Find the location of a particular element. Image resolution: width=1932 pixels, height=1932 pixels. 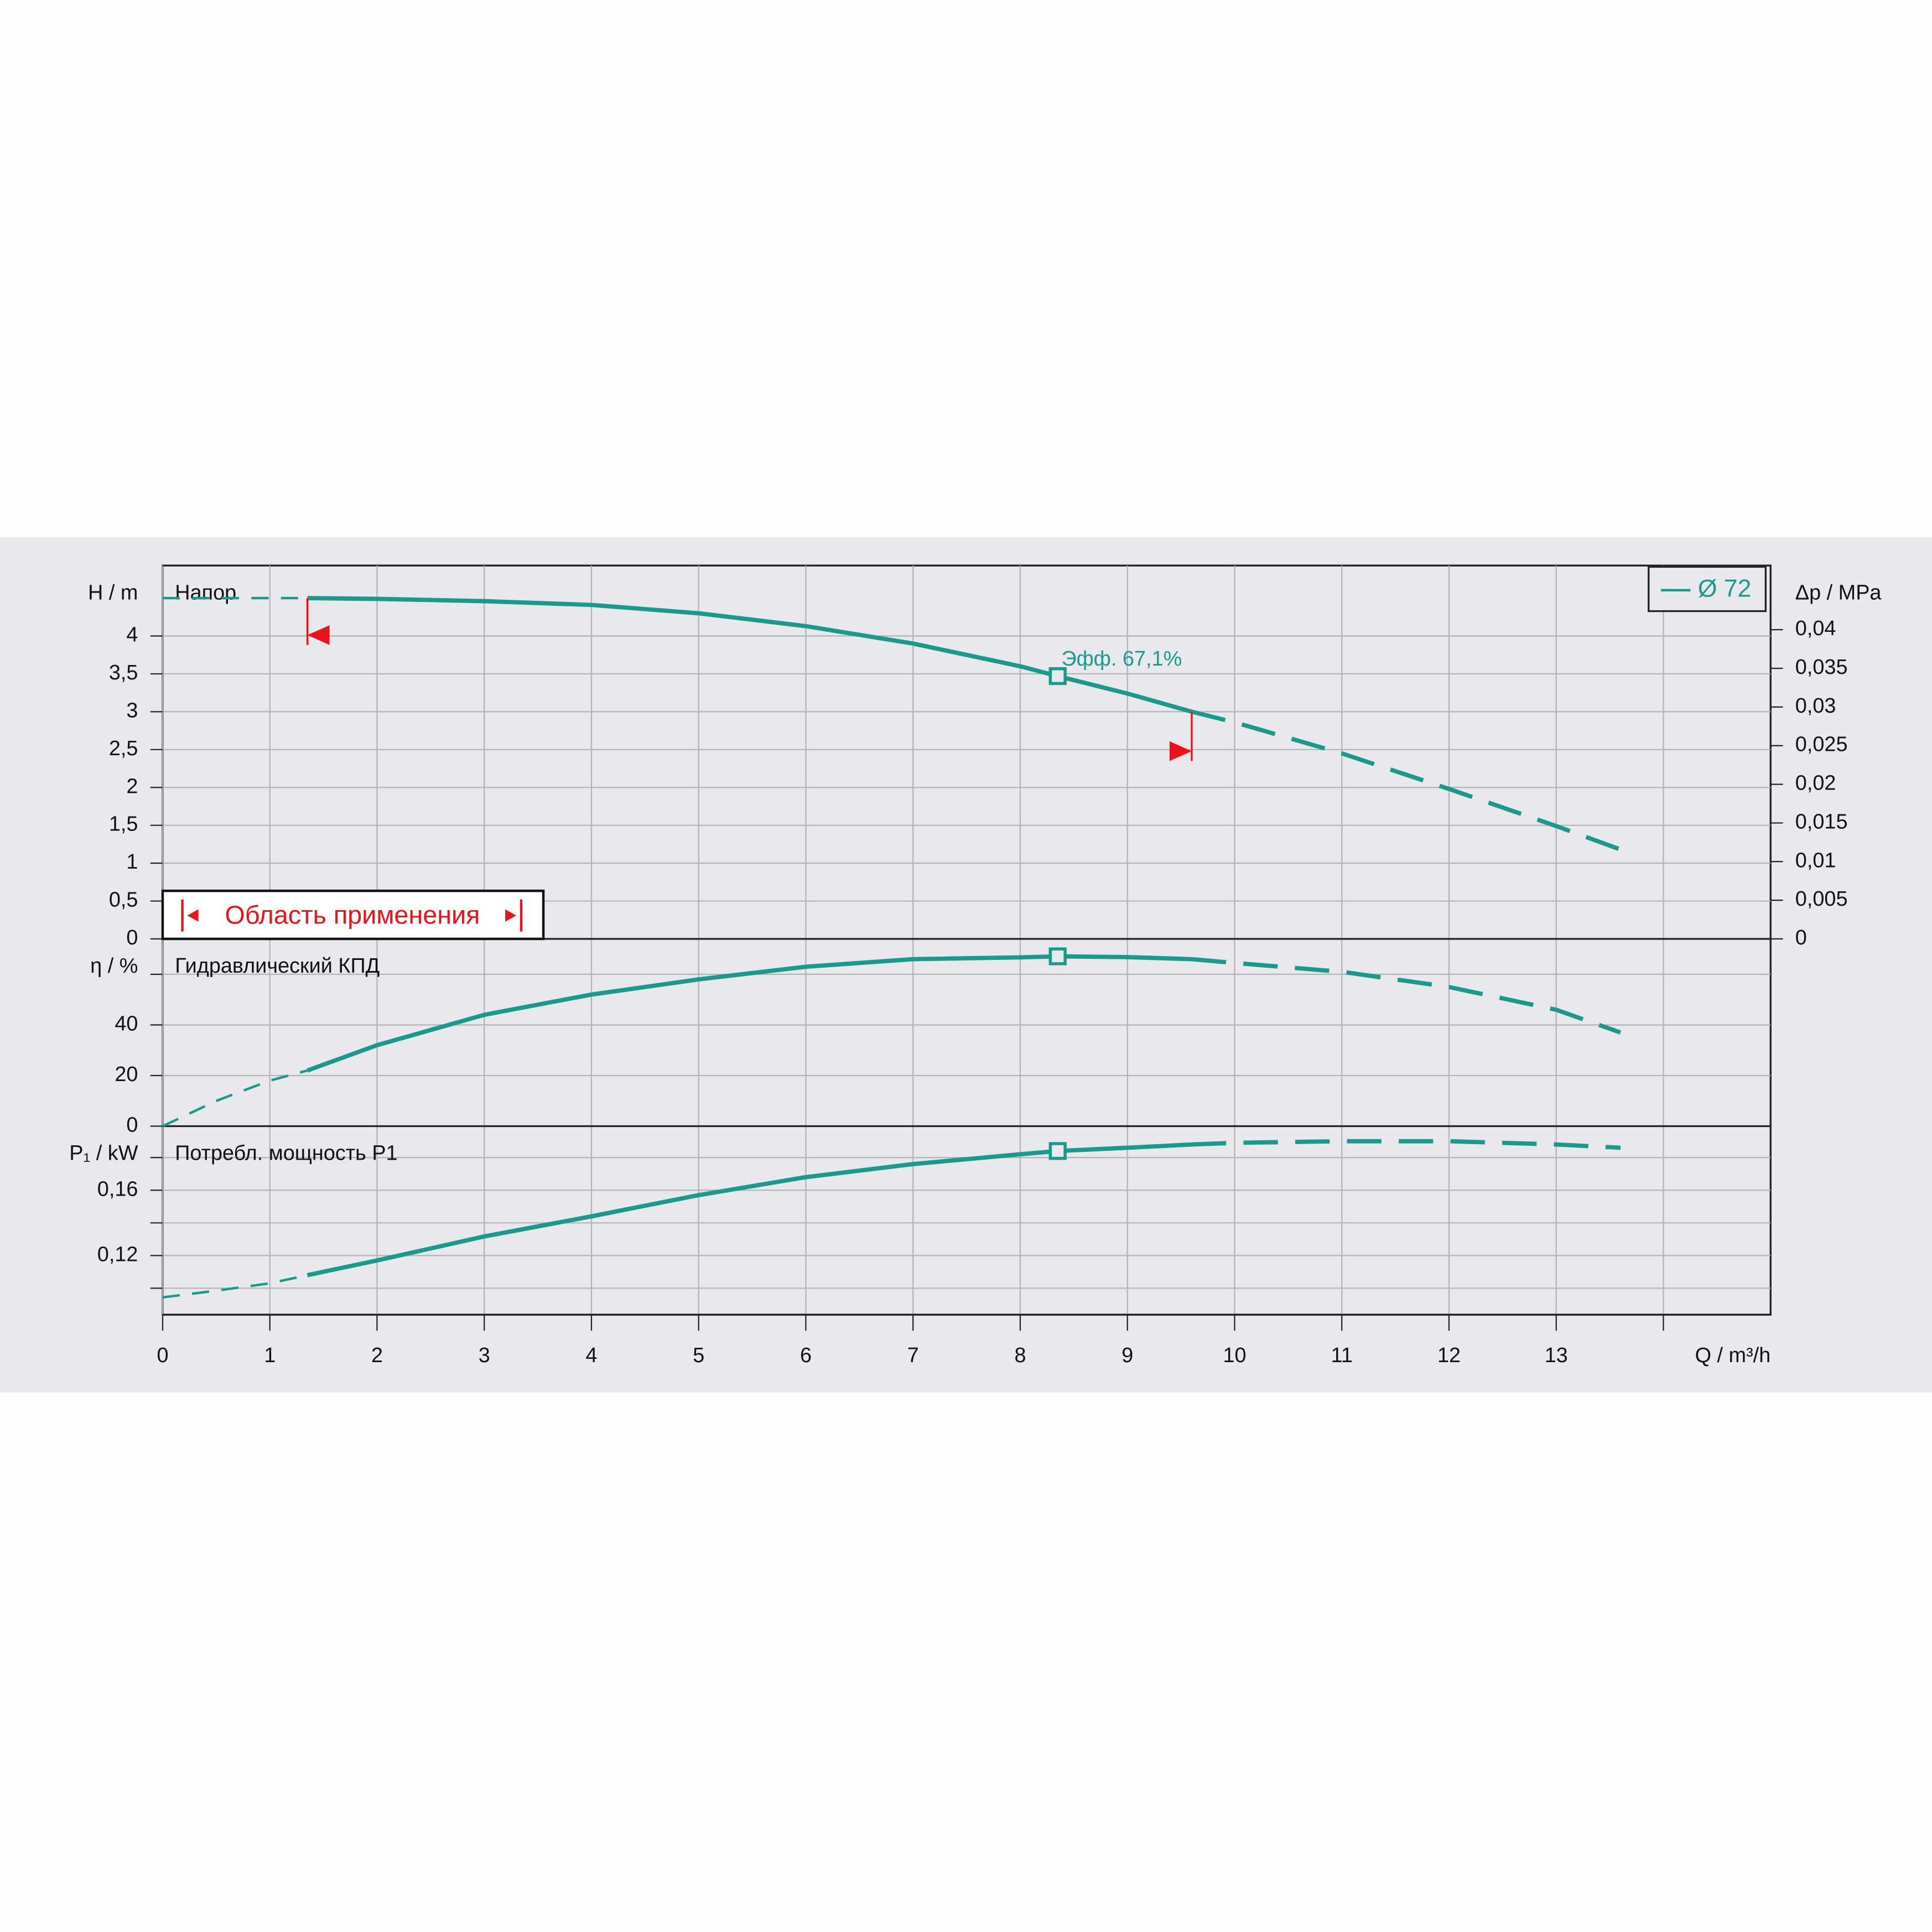

x-tick-label: 3 is located at coordinates (484, 1356).